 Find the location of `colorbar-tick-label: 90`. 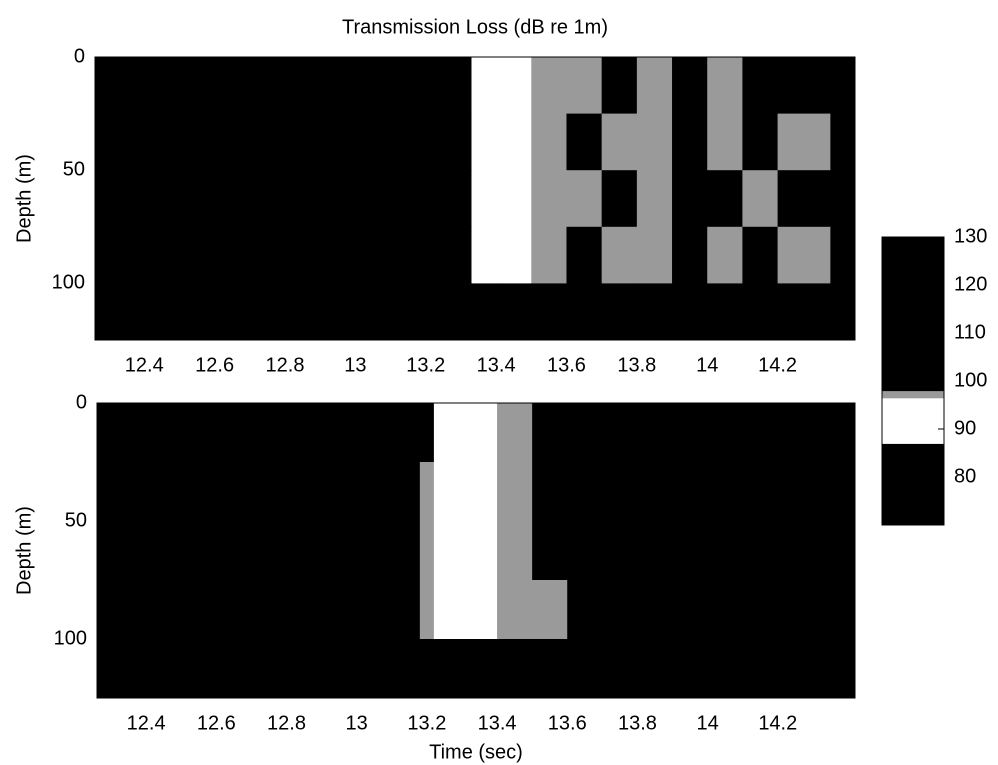

colorbar-tick-label: 90 is located at coordinates (965, 428).